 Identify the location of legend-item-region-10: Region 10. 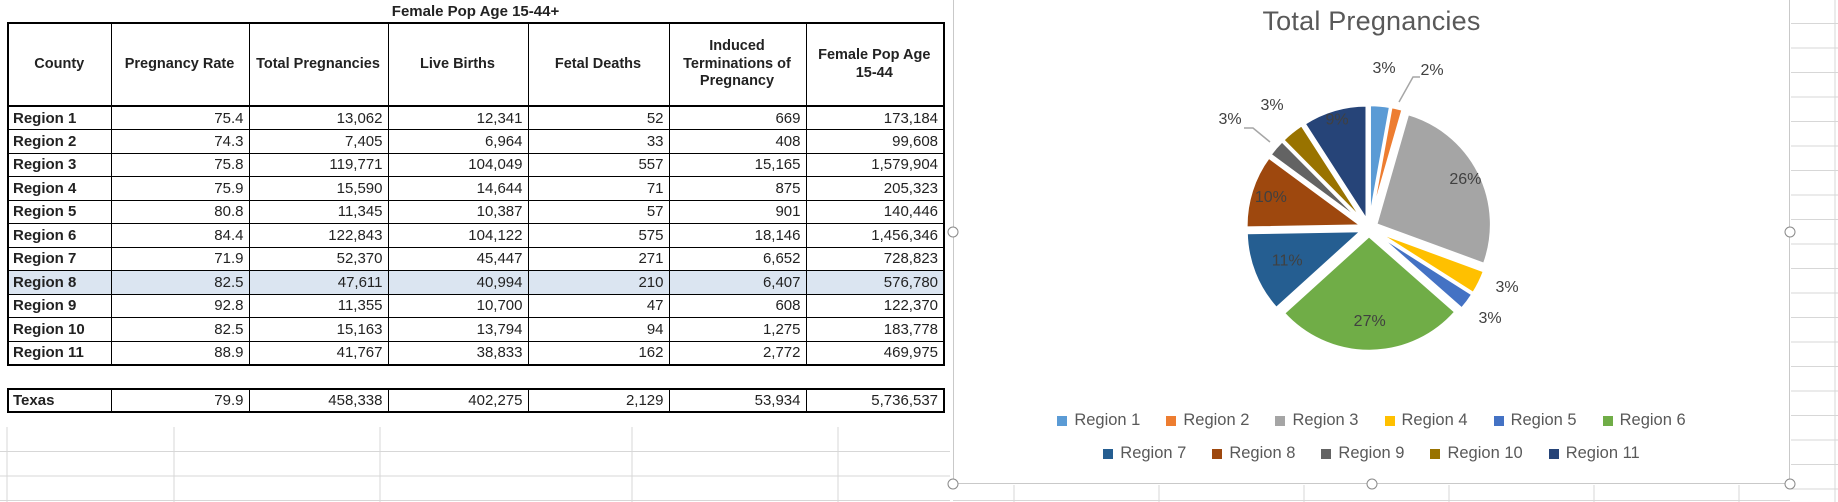
(1476, 453).